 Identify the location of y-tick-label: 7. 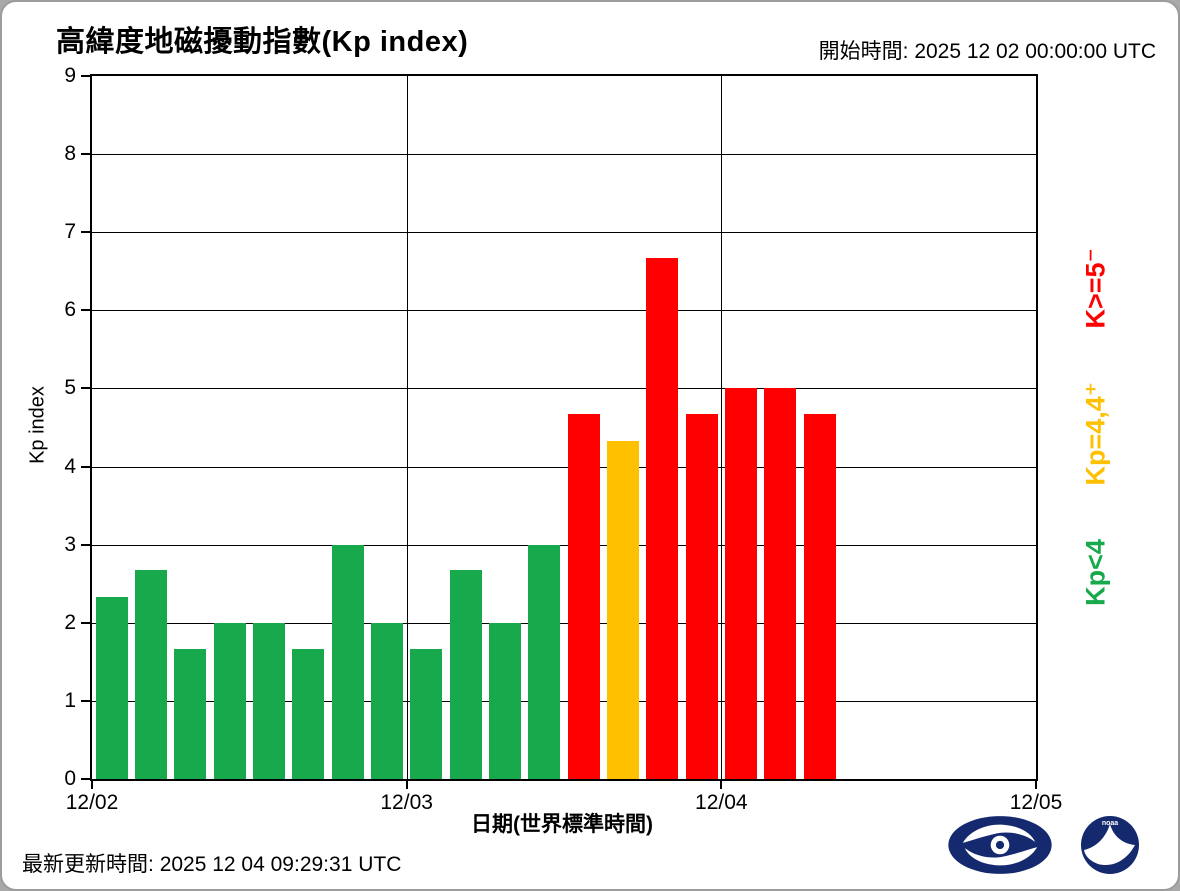
(70, 232).